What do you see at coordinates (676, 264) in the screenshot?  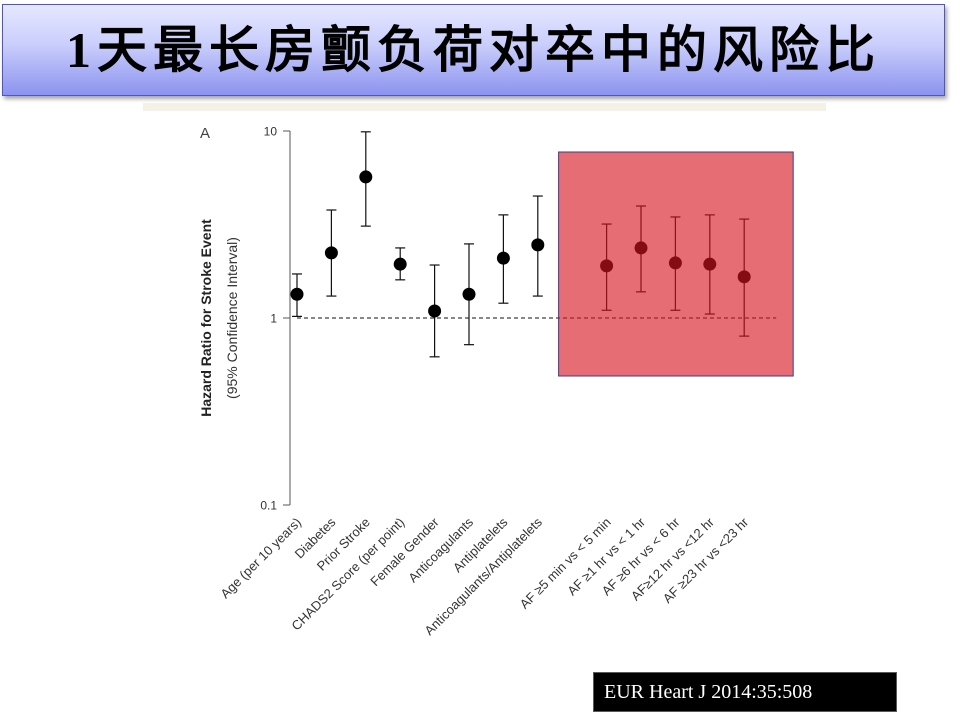 I see `highlight-box` at bounding box center [676, 264].